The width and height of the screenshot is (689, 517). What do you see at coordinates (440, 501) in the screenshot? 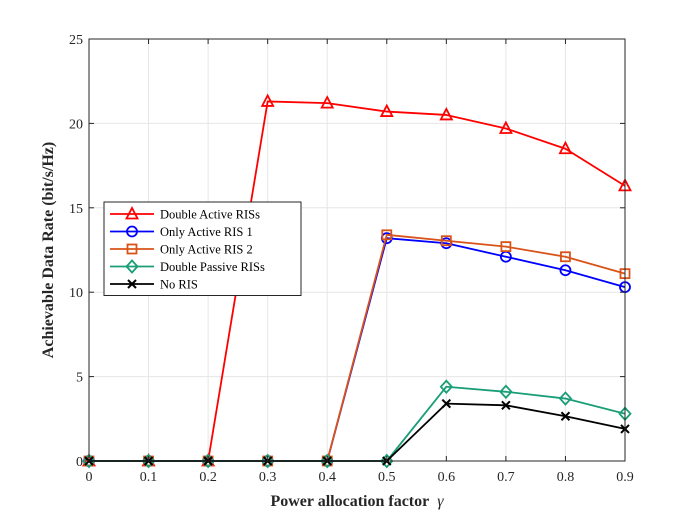
I see `x-axis-label-symbol: γ` at bounding box center [440, 501].